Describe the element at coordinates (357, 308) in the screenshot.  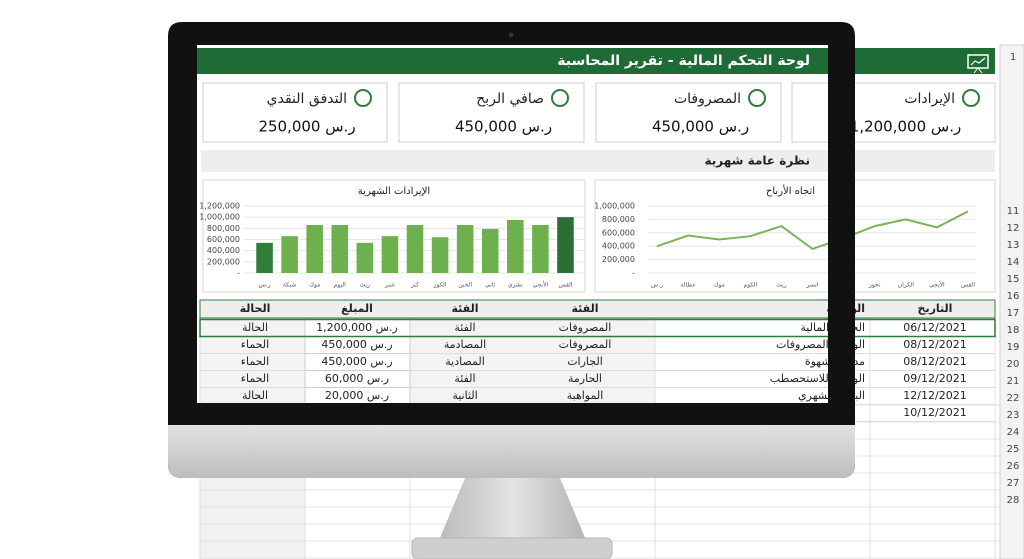
I see `table-header: المبلغ` at that location.